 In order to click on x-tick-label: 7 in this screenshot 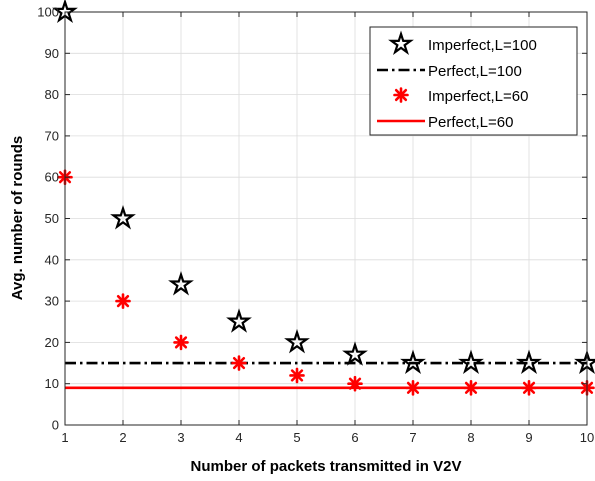, I will do `click(412, 437)`.